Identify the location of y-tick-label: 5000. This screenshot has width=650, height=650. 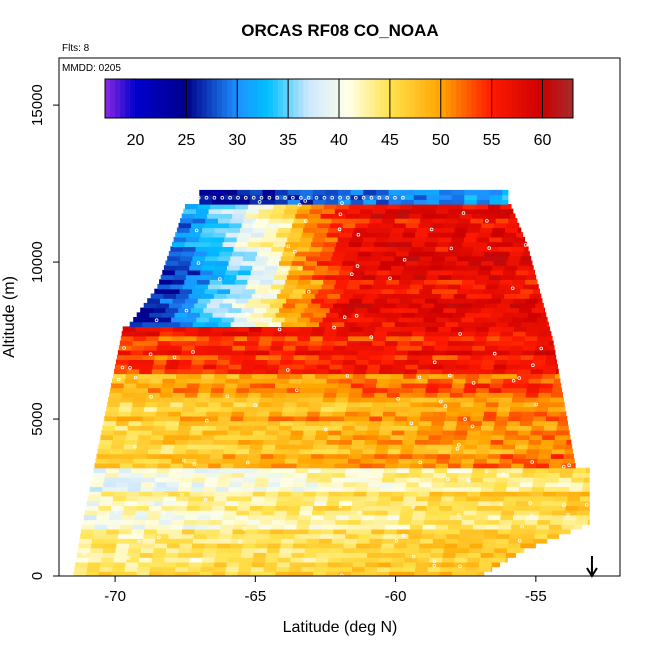
(37, 418).